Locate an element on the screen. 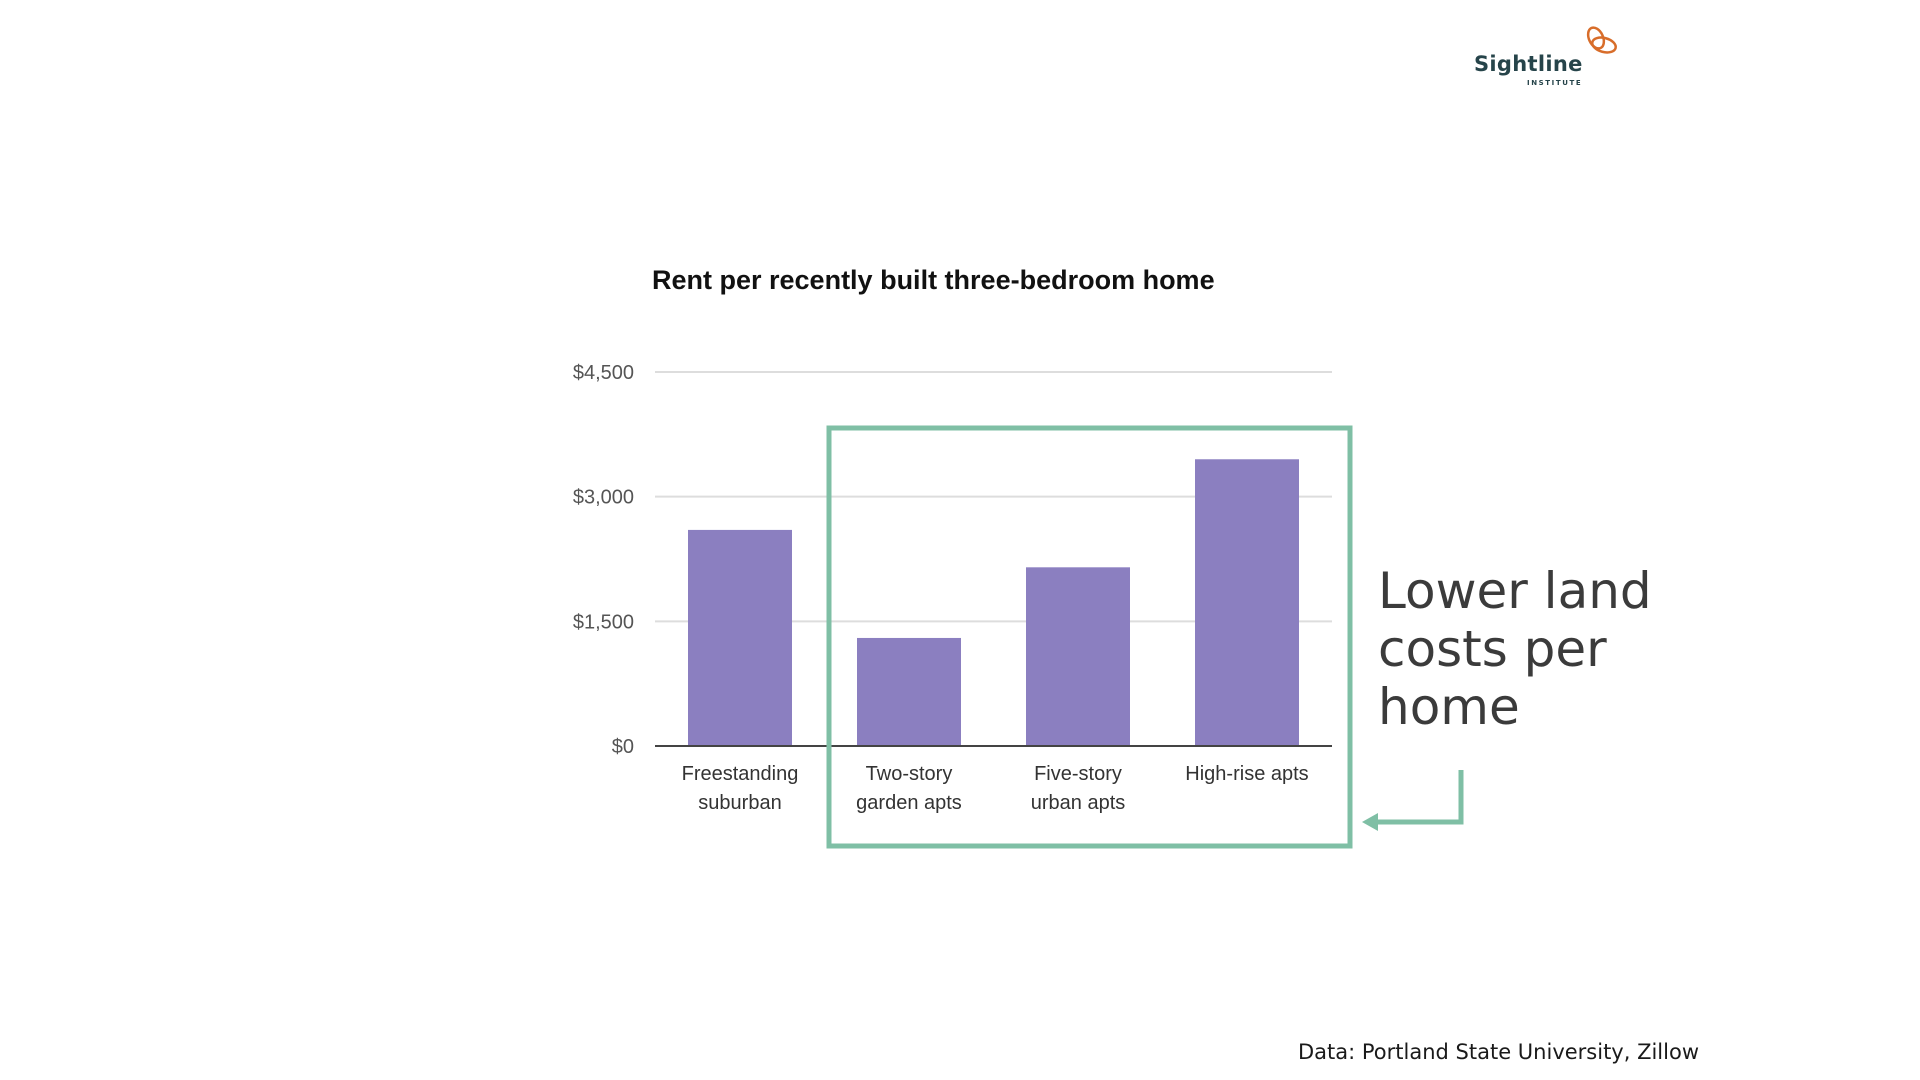 The image size is (1920, 1080). y-tick-label: $3,000 is located at coordinates (603, 498).